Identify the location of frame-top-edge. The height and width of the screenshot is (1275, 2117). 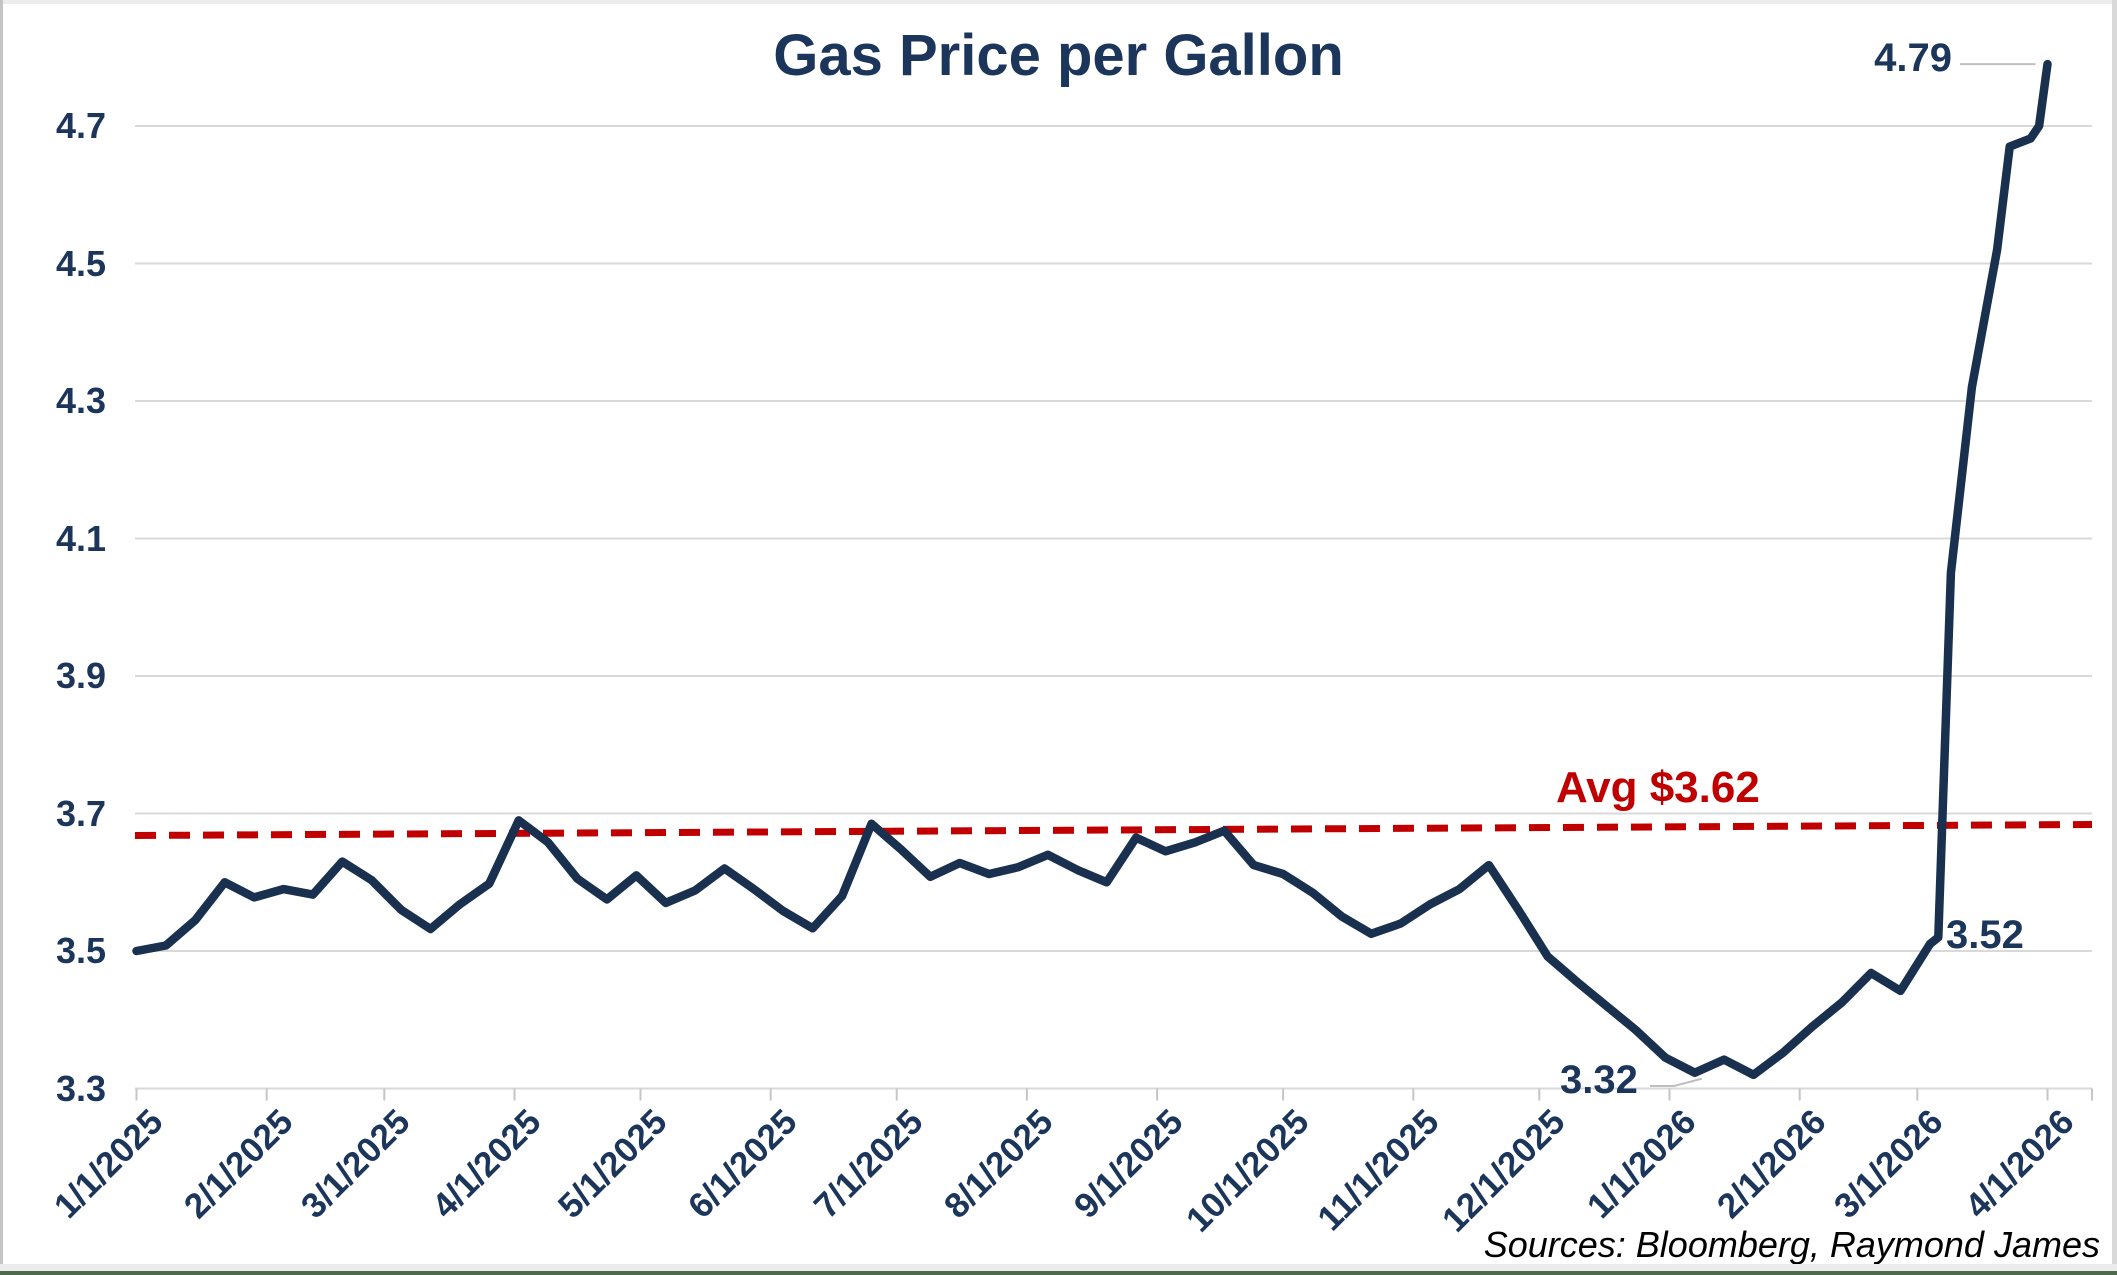
(1058, 2).